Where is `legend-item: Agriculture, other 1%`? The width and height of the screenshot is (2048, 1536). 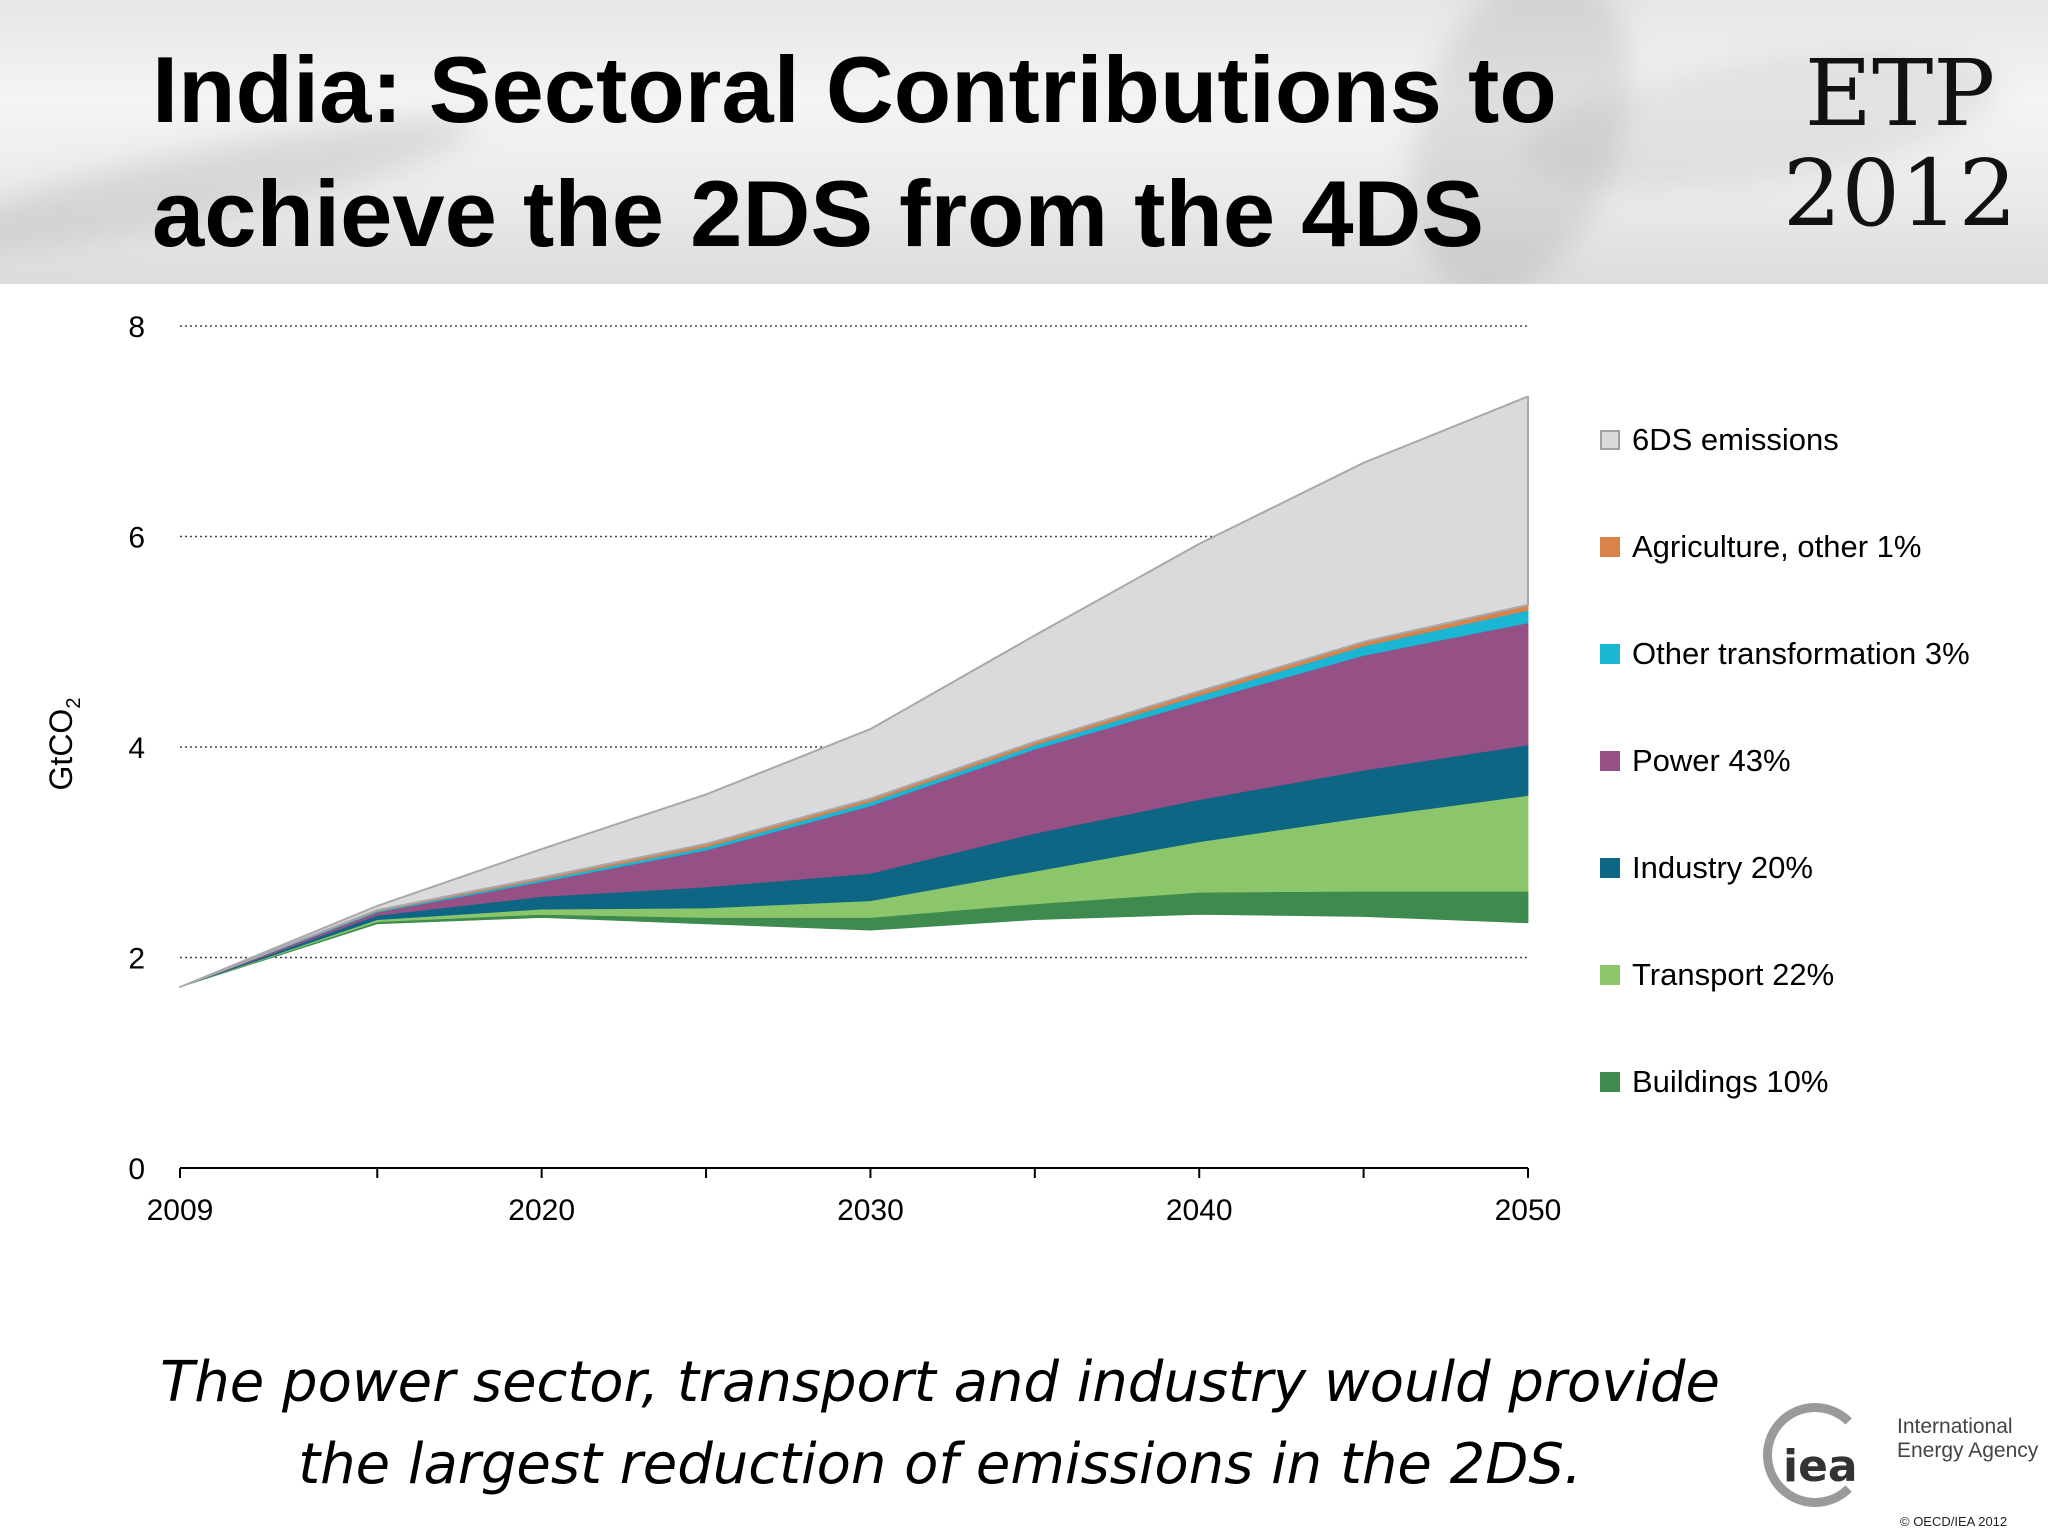 legend-item: Agriculture, other 1% is located at coordinates (1760, 547).